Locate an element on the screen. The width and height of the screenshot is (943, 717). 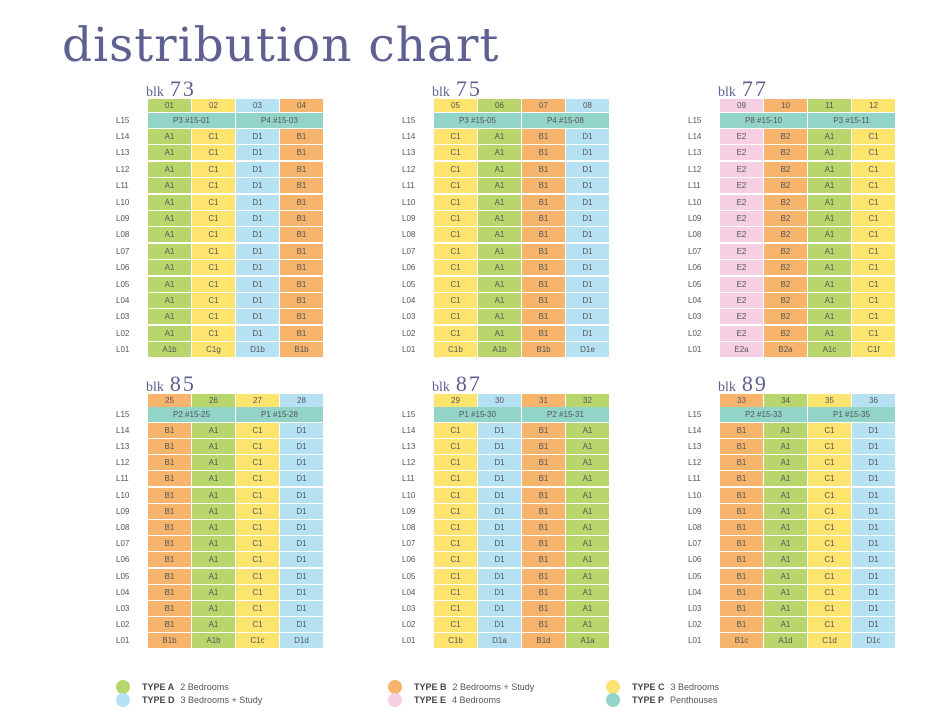
unit-cell: E2a is located at coordinates (741, 350).